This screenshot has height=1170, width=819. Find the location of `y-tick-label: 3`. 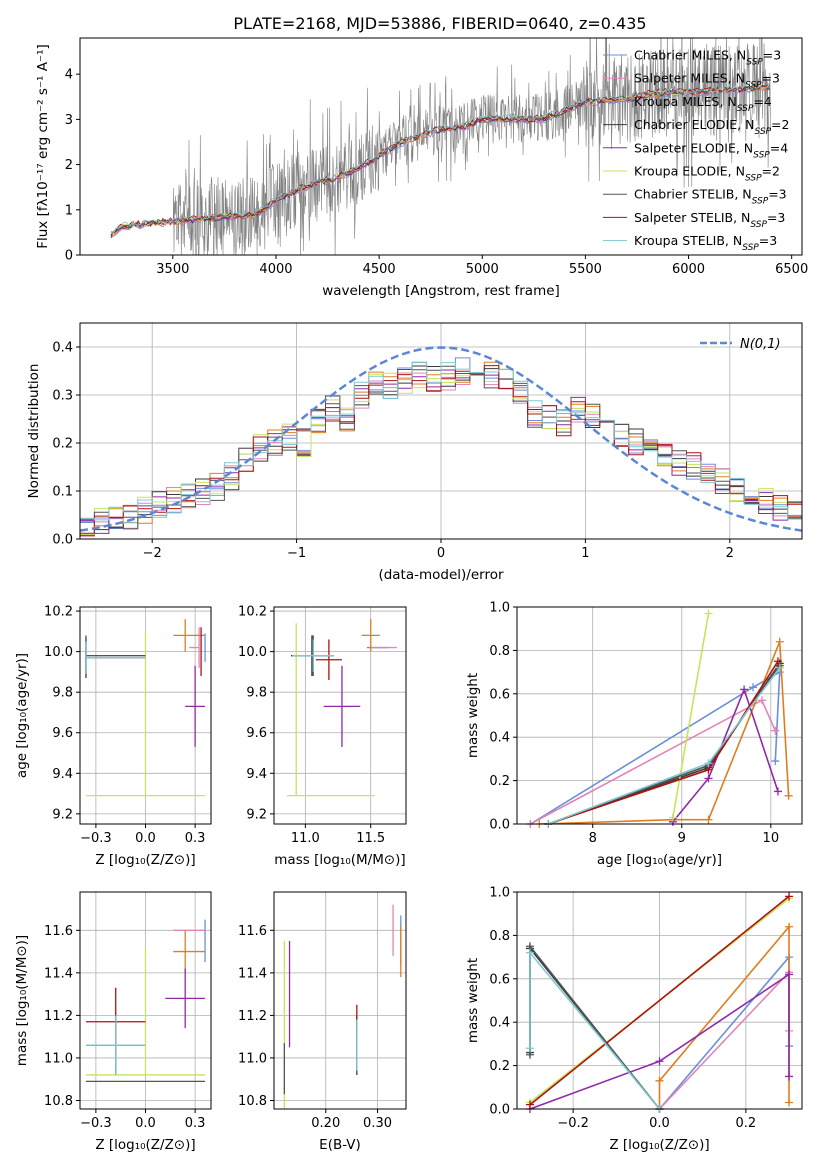

y-tick-label: 3 is located at coordinates (69, 120).